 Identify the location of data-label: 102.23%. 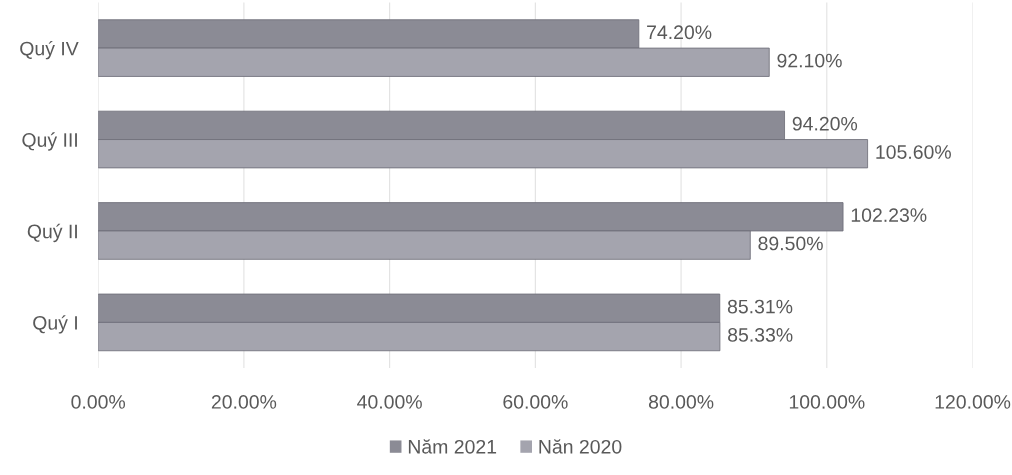
(889, 215).